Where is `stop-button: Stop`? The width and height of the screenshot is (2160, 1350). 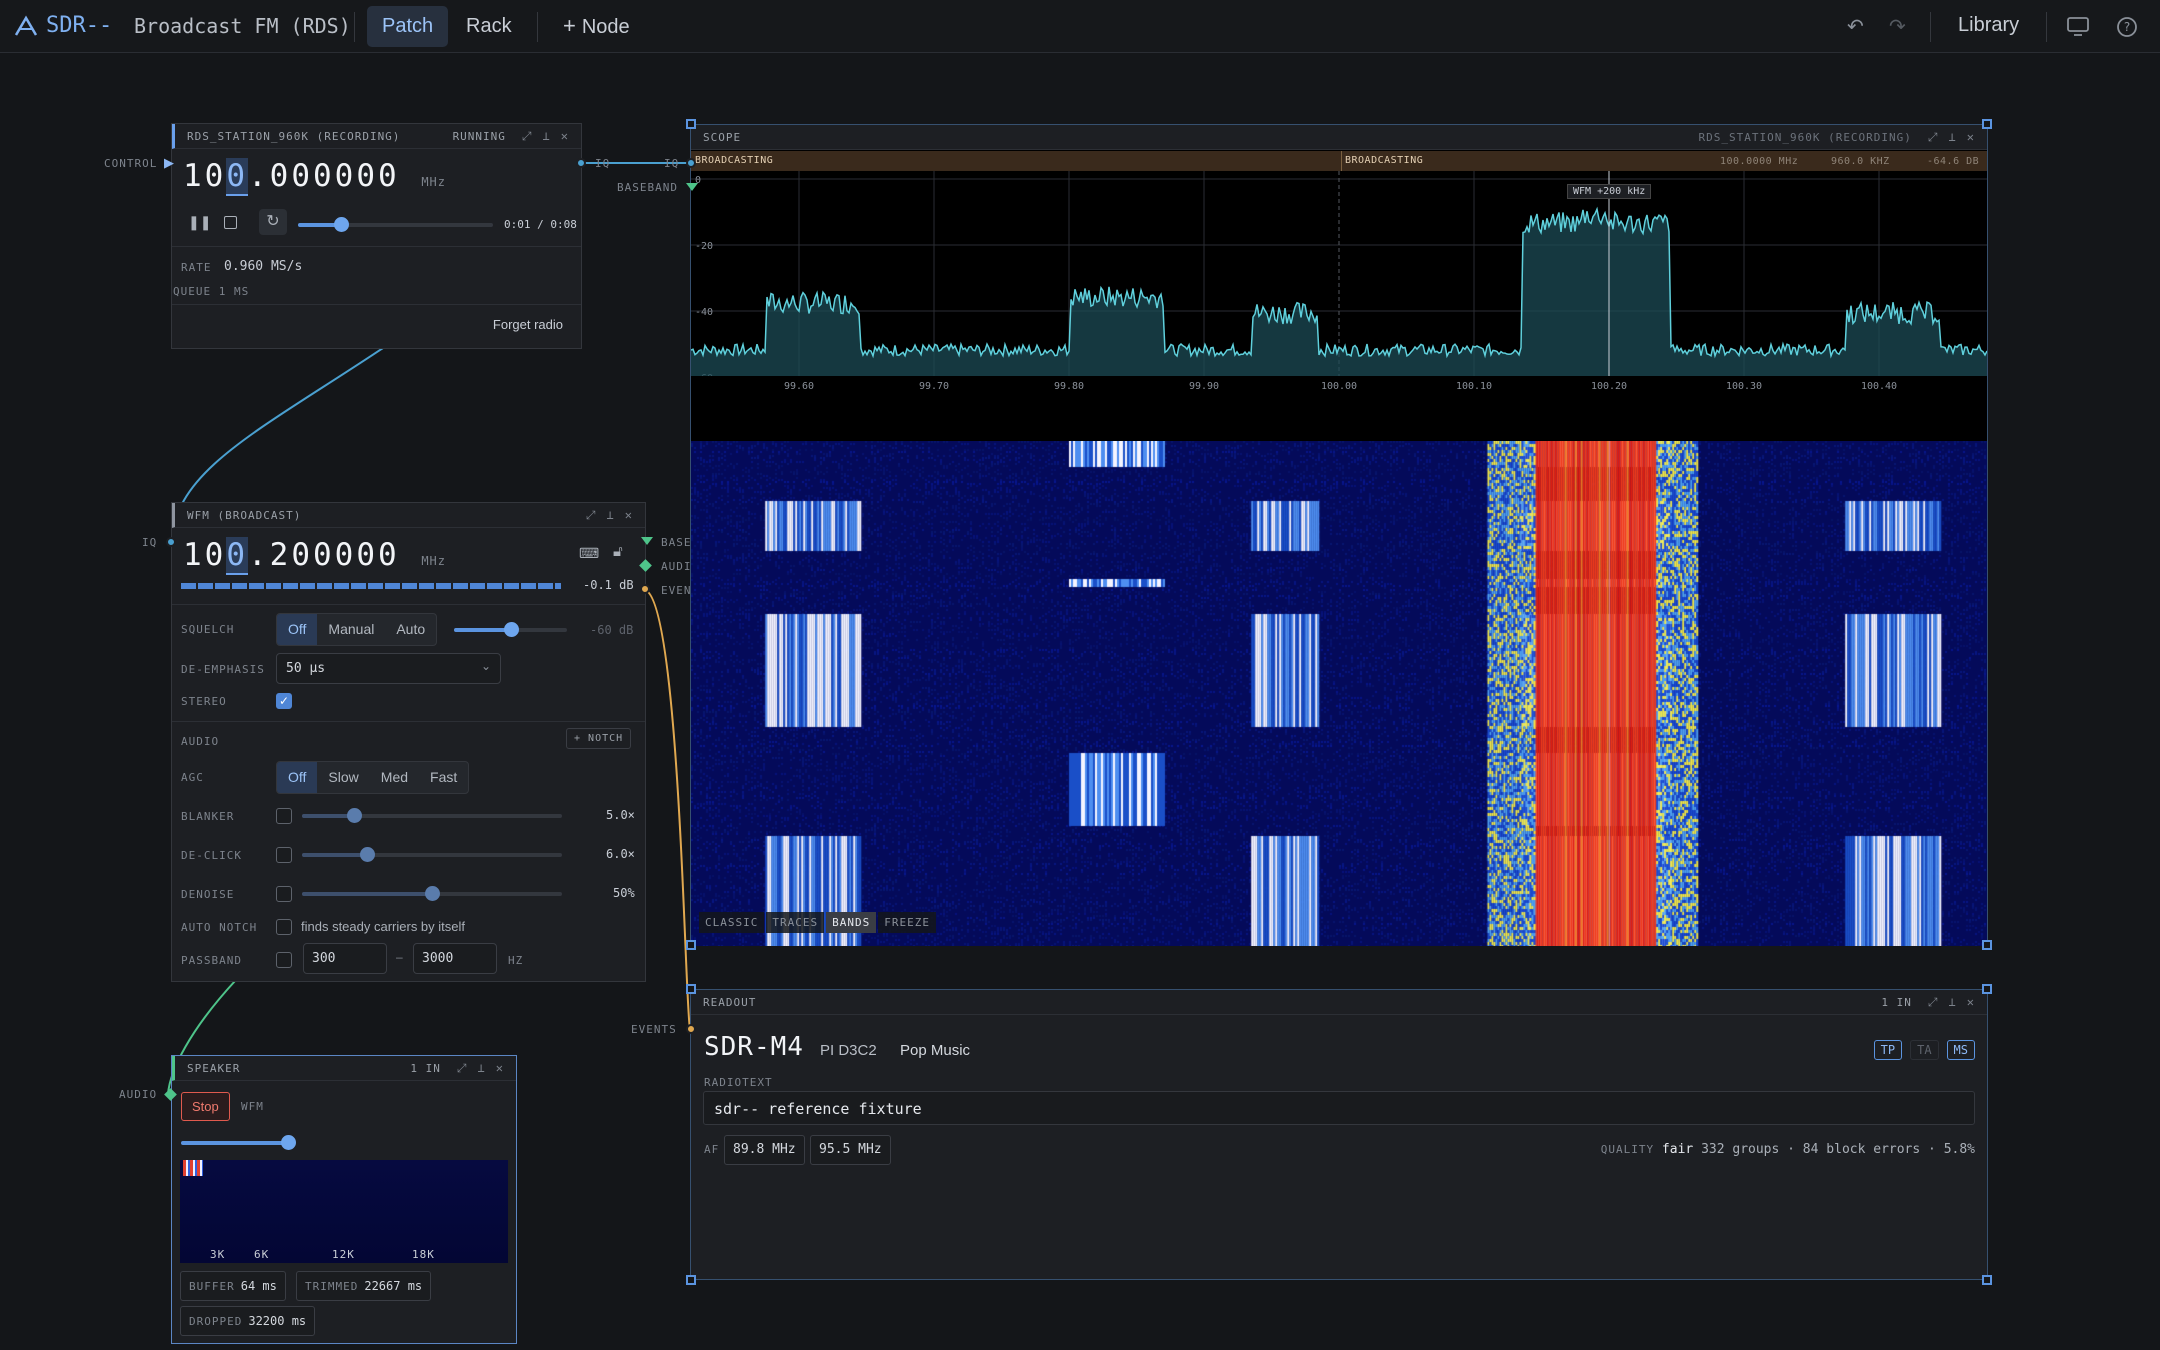 stop-button: Stop is located at coordinates (205, 1106).